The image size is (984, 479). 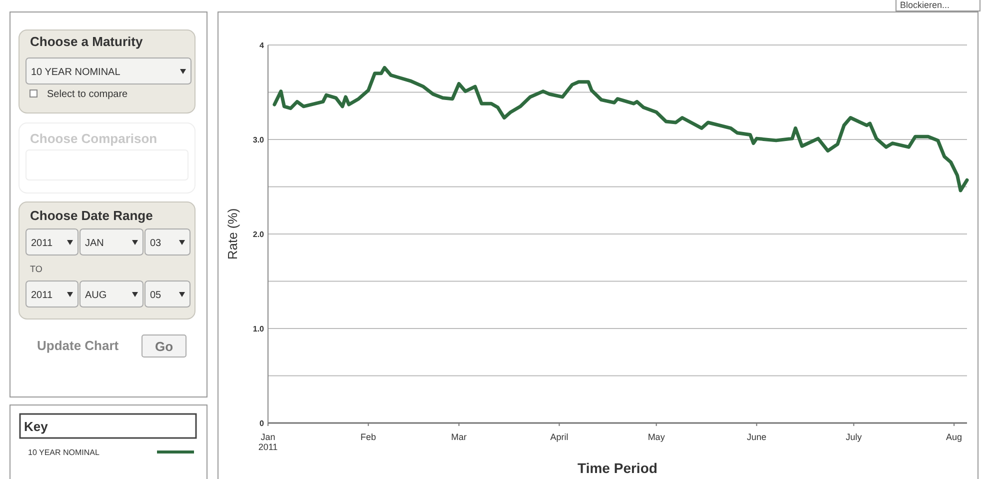 I want to click on x-tick-label: Jan 2011, so click(x=268, y=442).